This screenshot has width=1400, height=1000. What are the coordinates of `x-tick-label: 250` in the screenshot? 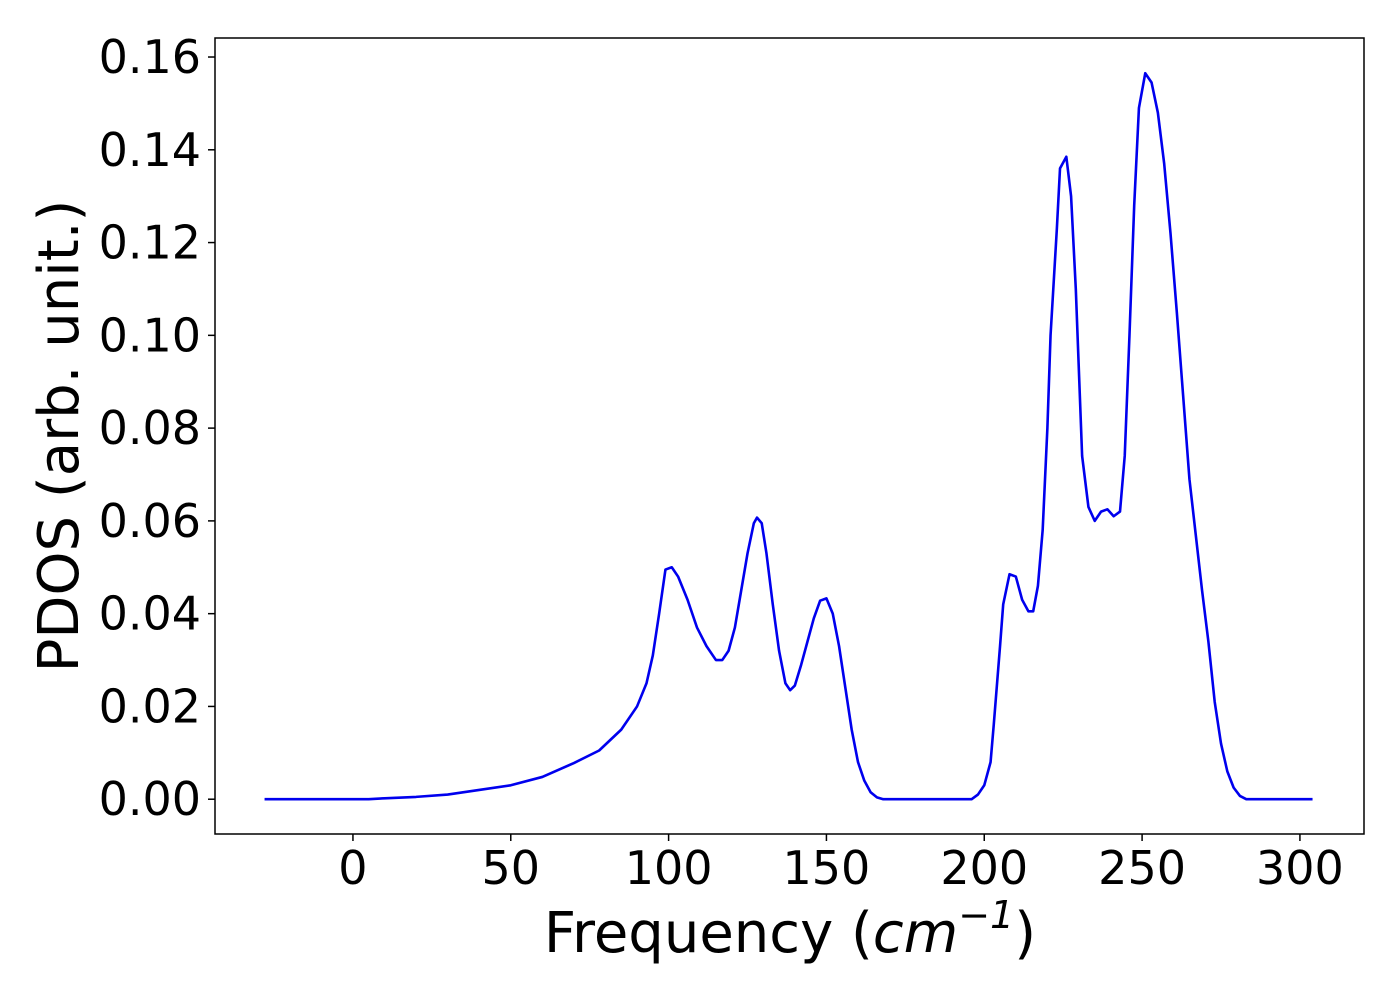 It's located at (1142, 868).